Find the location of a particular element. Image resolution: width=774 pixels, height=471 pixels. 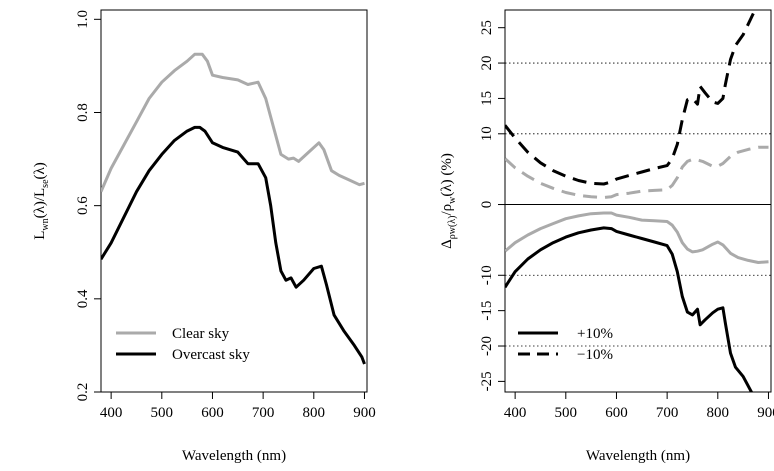

left-y-axis: 0.2 0.4 0.6 0.8 1.0 is located at coordinates (88, 205).